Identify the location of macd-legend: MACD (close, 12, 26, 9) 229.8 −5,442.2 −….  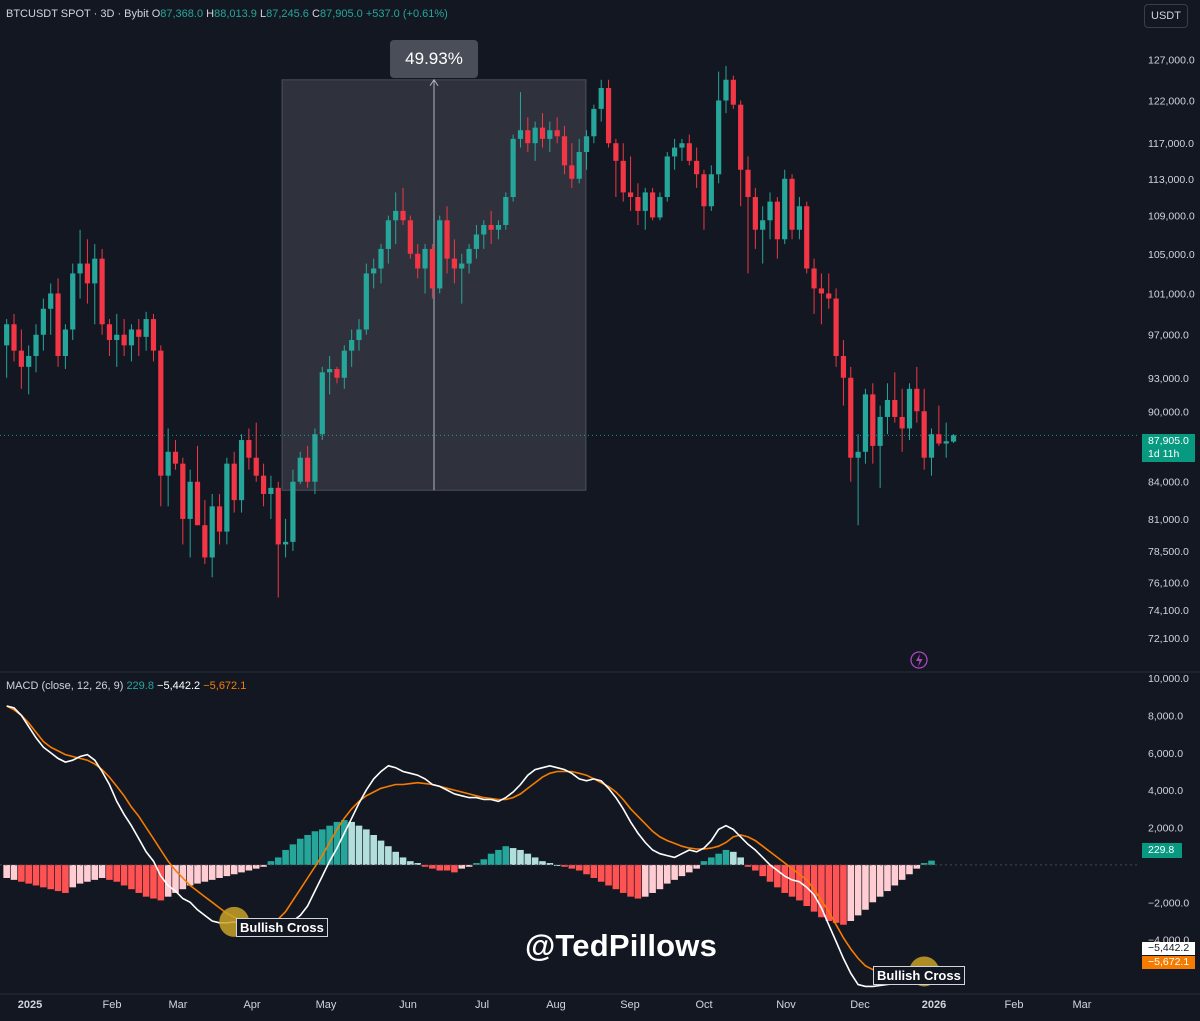
(126, 686).